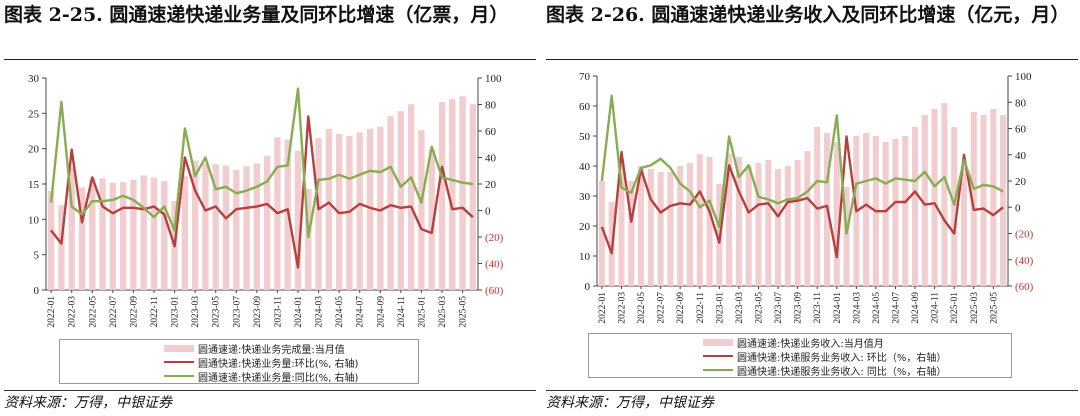  I want to click on legend-label: 圆通快递:快递业务量:环比(%, 右轴), so click(278, 364).